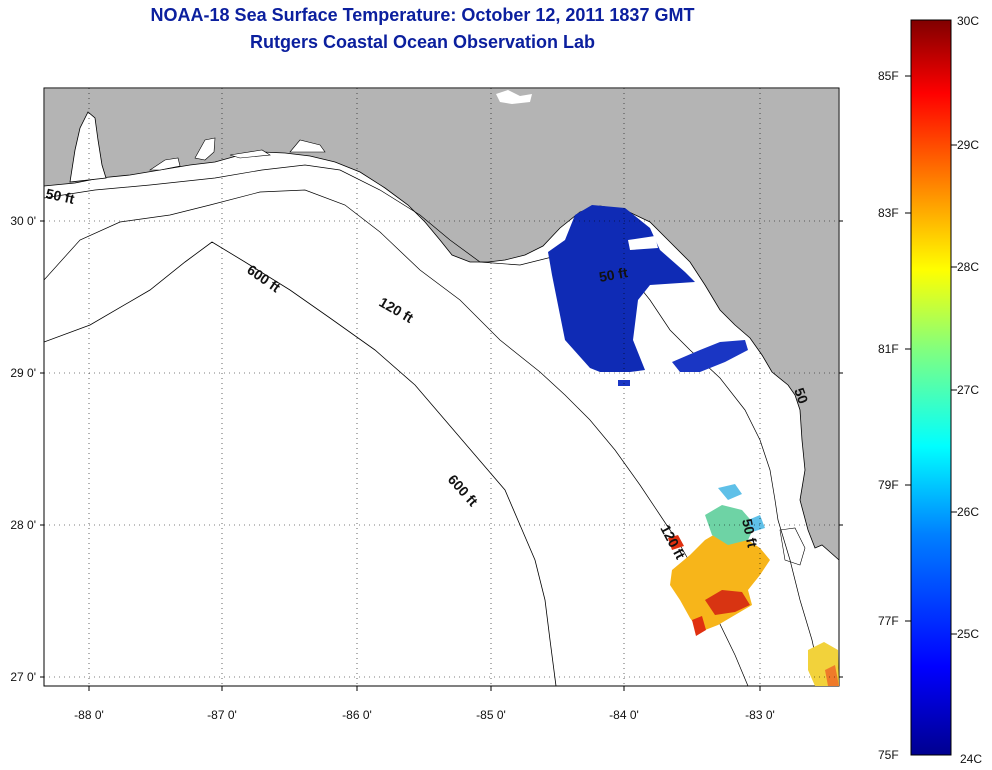  I want to click on cb-label-24c: 24C, so click(971, 759).